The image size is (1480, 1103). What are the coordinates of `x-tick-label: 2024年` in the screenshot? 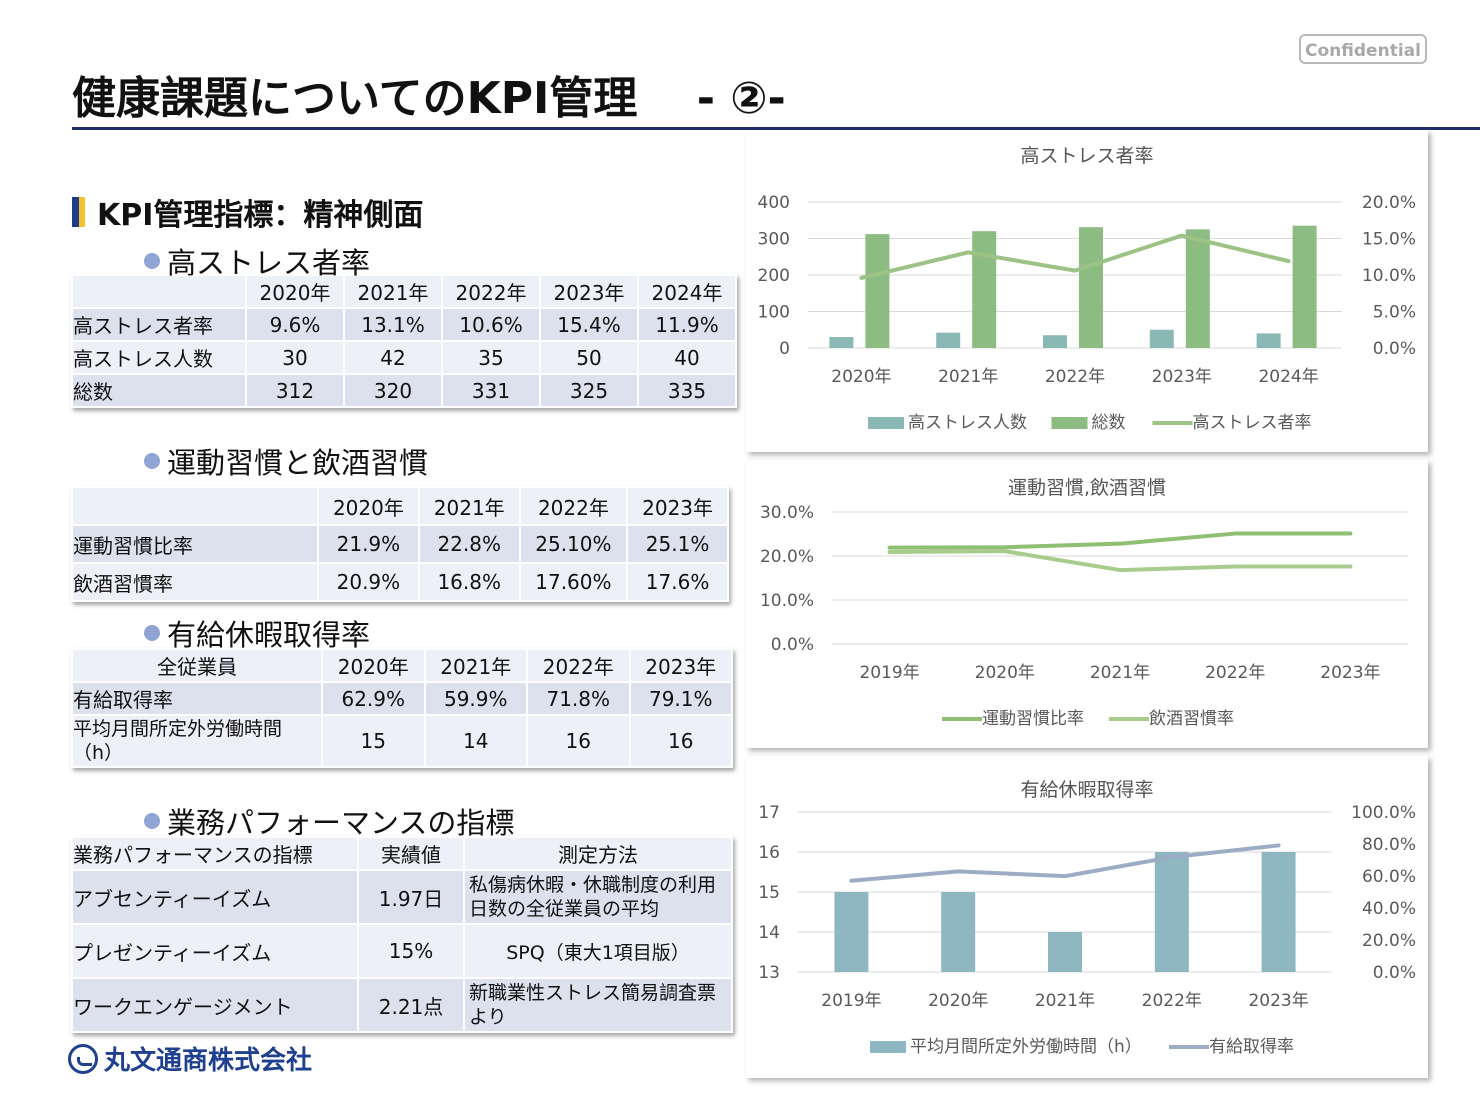 It's located at (1288, 377).